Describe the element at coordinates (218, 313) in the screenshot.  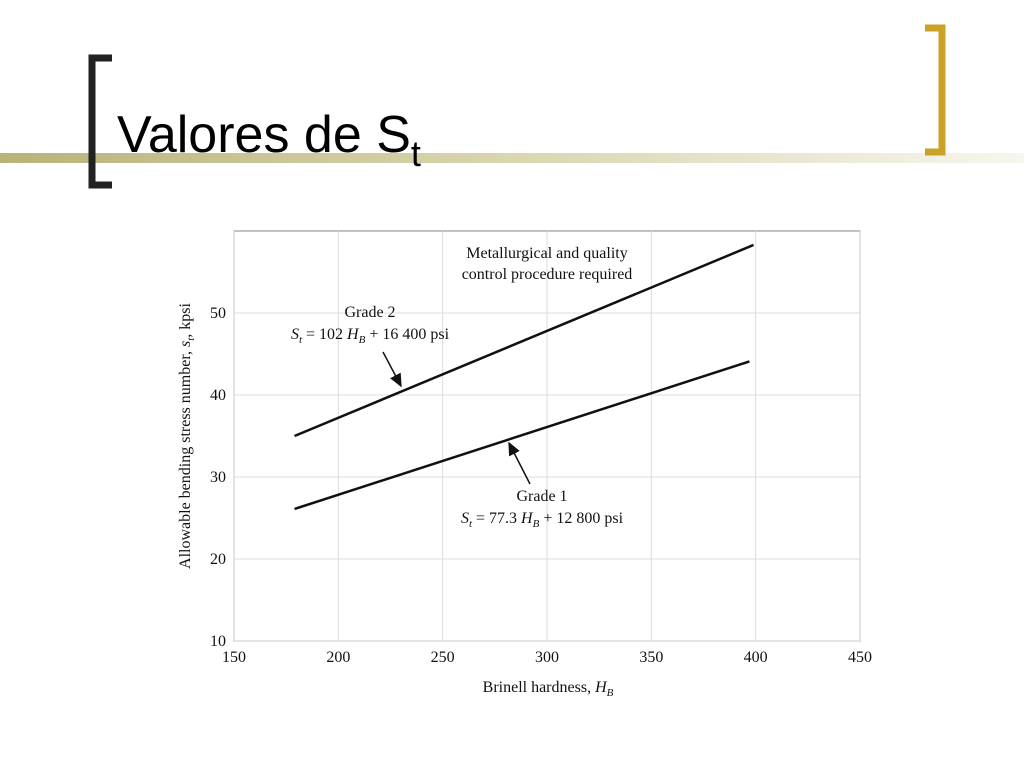
I see `y-tick-label: 50` at that location.